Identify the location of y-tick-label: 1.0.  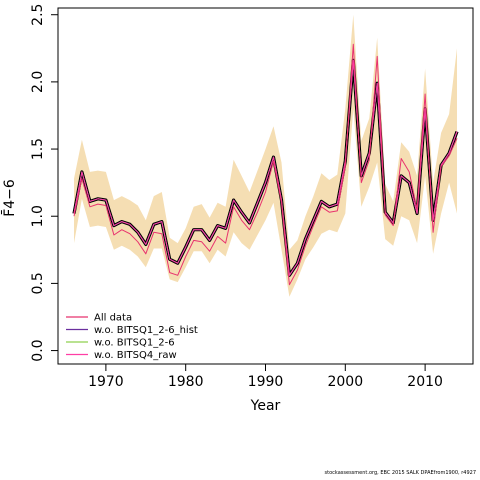
(38, 216).